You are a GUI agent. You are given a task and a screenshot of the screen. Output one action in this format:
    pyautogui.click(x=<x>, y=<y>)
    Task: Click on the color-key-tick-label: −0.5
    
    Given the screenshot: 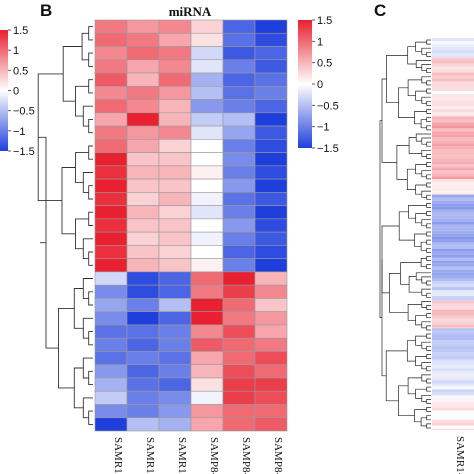 What is the action you would take?
    pyautogui.click(x=24, y=112)
    